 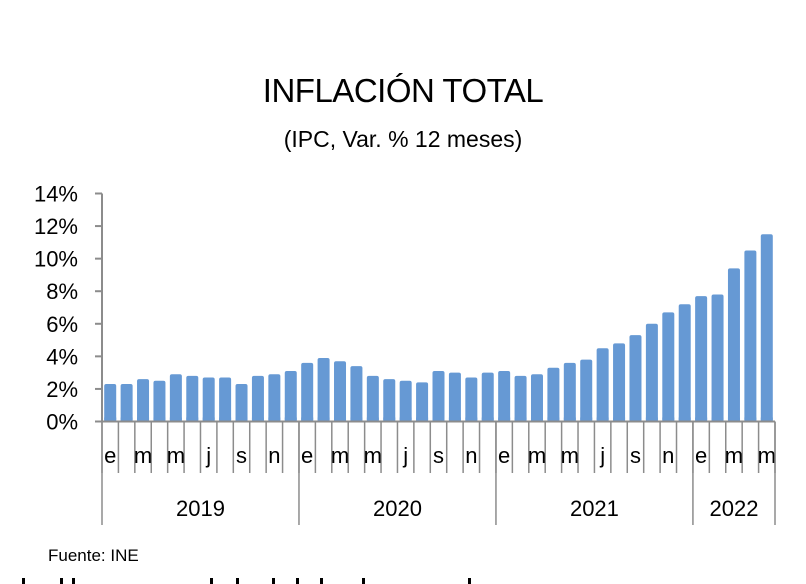 What do you see at coordinates (733, 508) in the screenshot?
I see `year-label: 2022` at bounding box center [733, 508].